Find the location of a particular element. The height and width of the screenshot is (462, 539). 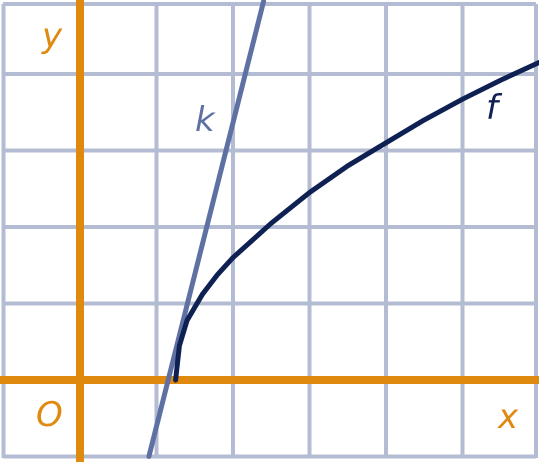

x-axis-label: x is located at coordinates (508, 417).